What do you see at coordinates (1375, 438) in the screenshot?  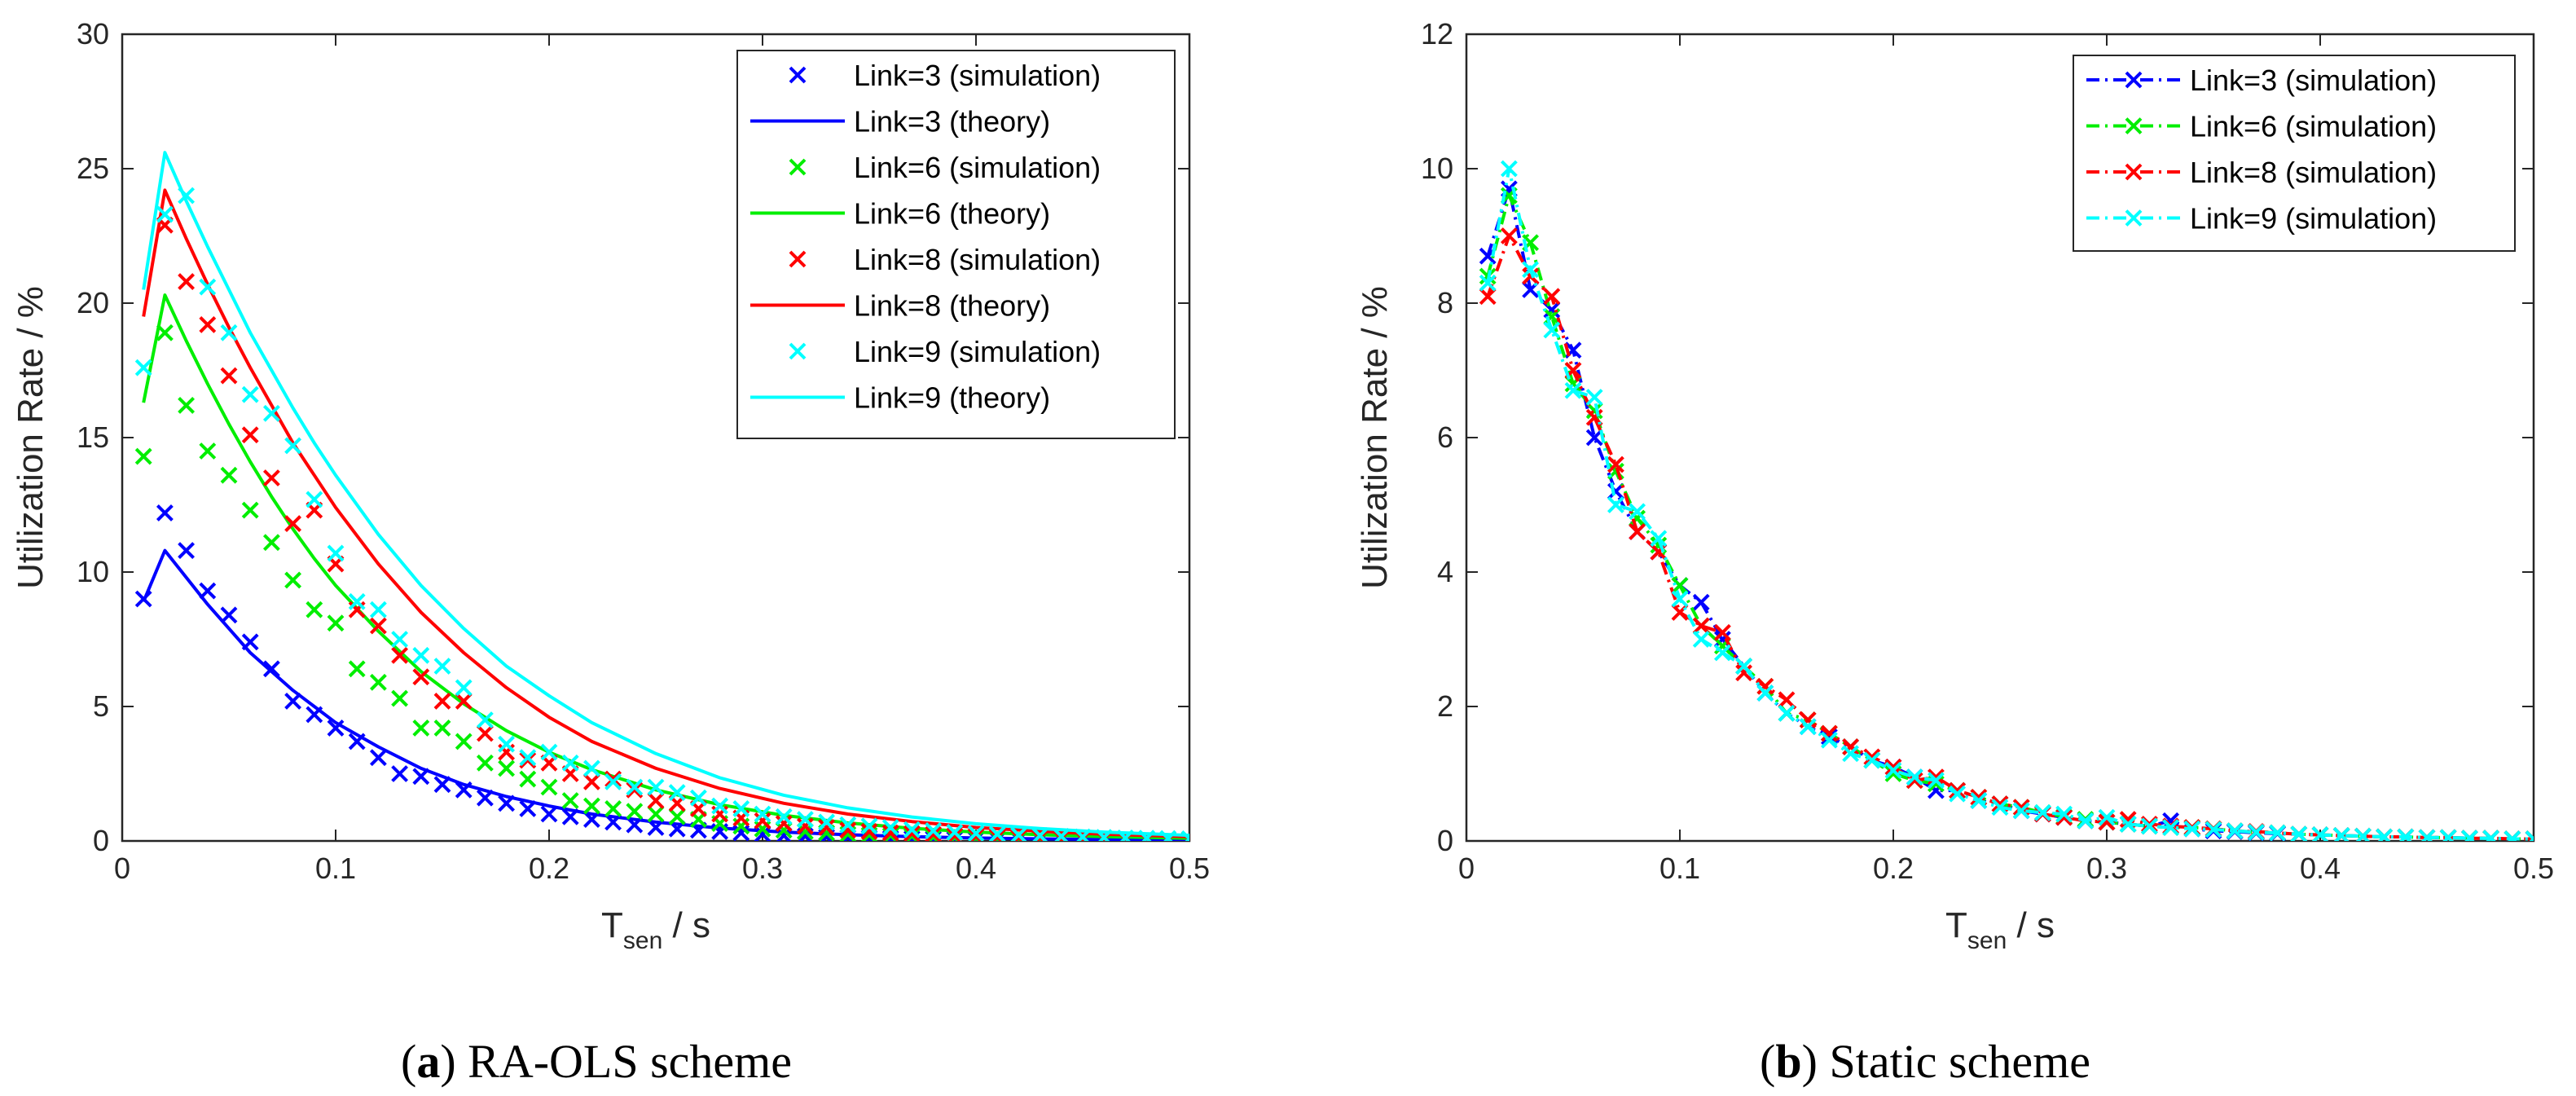 I see `y-axis-label: Utilization Rate / %` at bounding box center [1375, 438].